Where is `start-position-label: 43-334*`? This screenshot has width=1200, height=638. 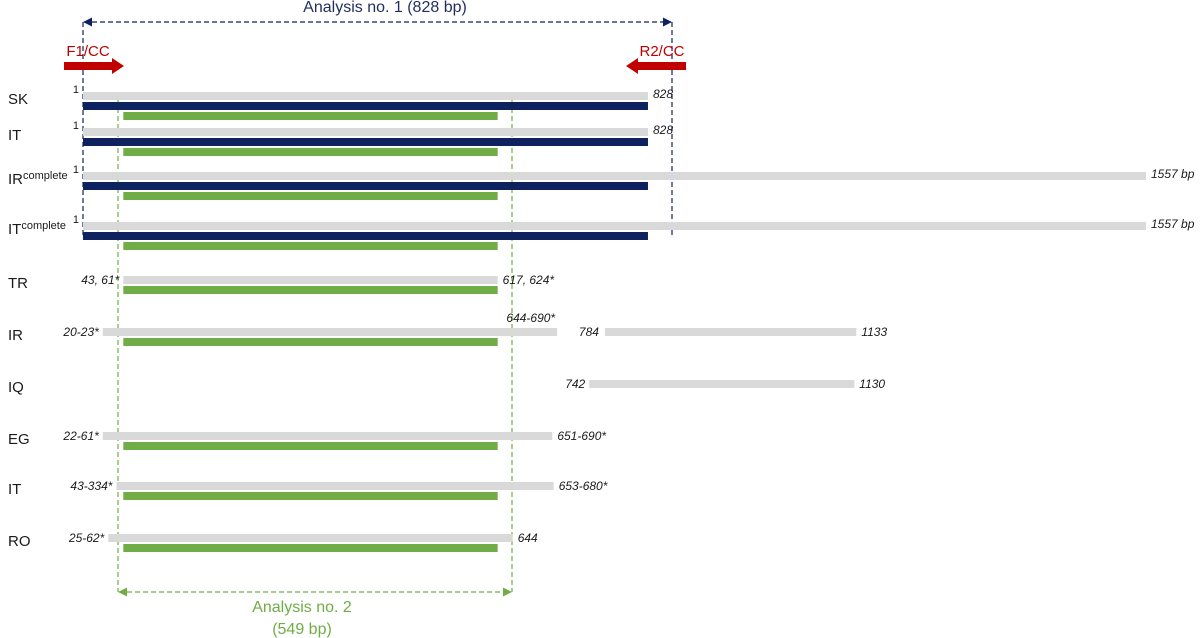
start-position-label: 43-334* is located at coordinates (91, 486).